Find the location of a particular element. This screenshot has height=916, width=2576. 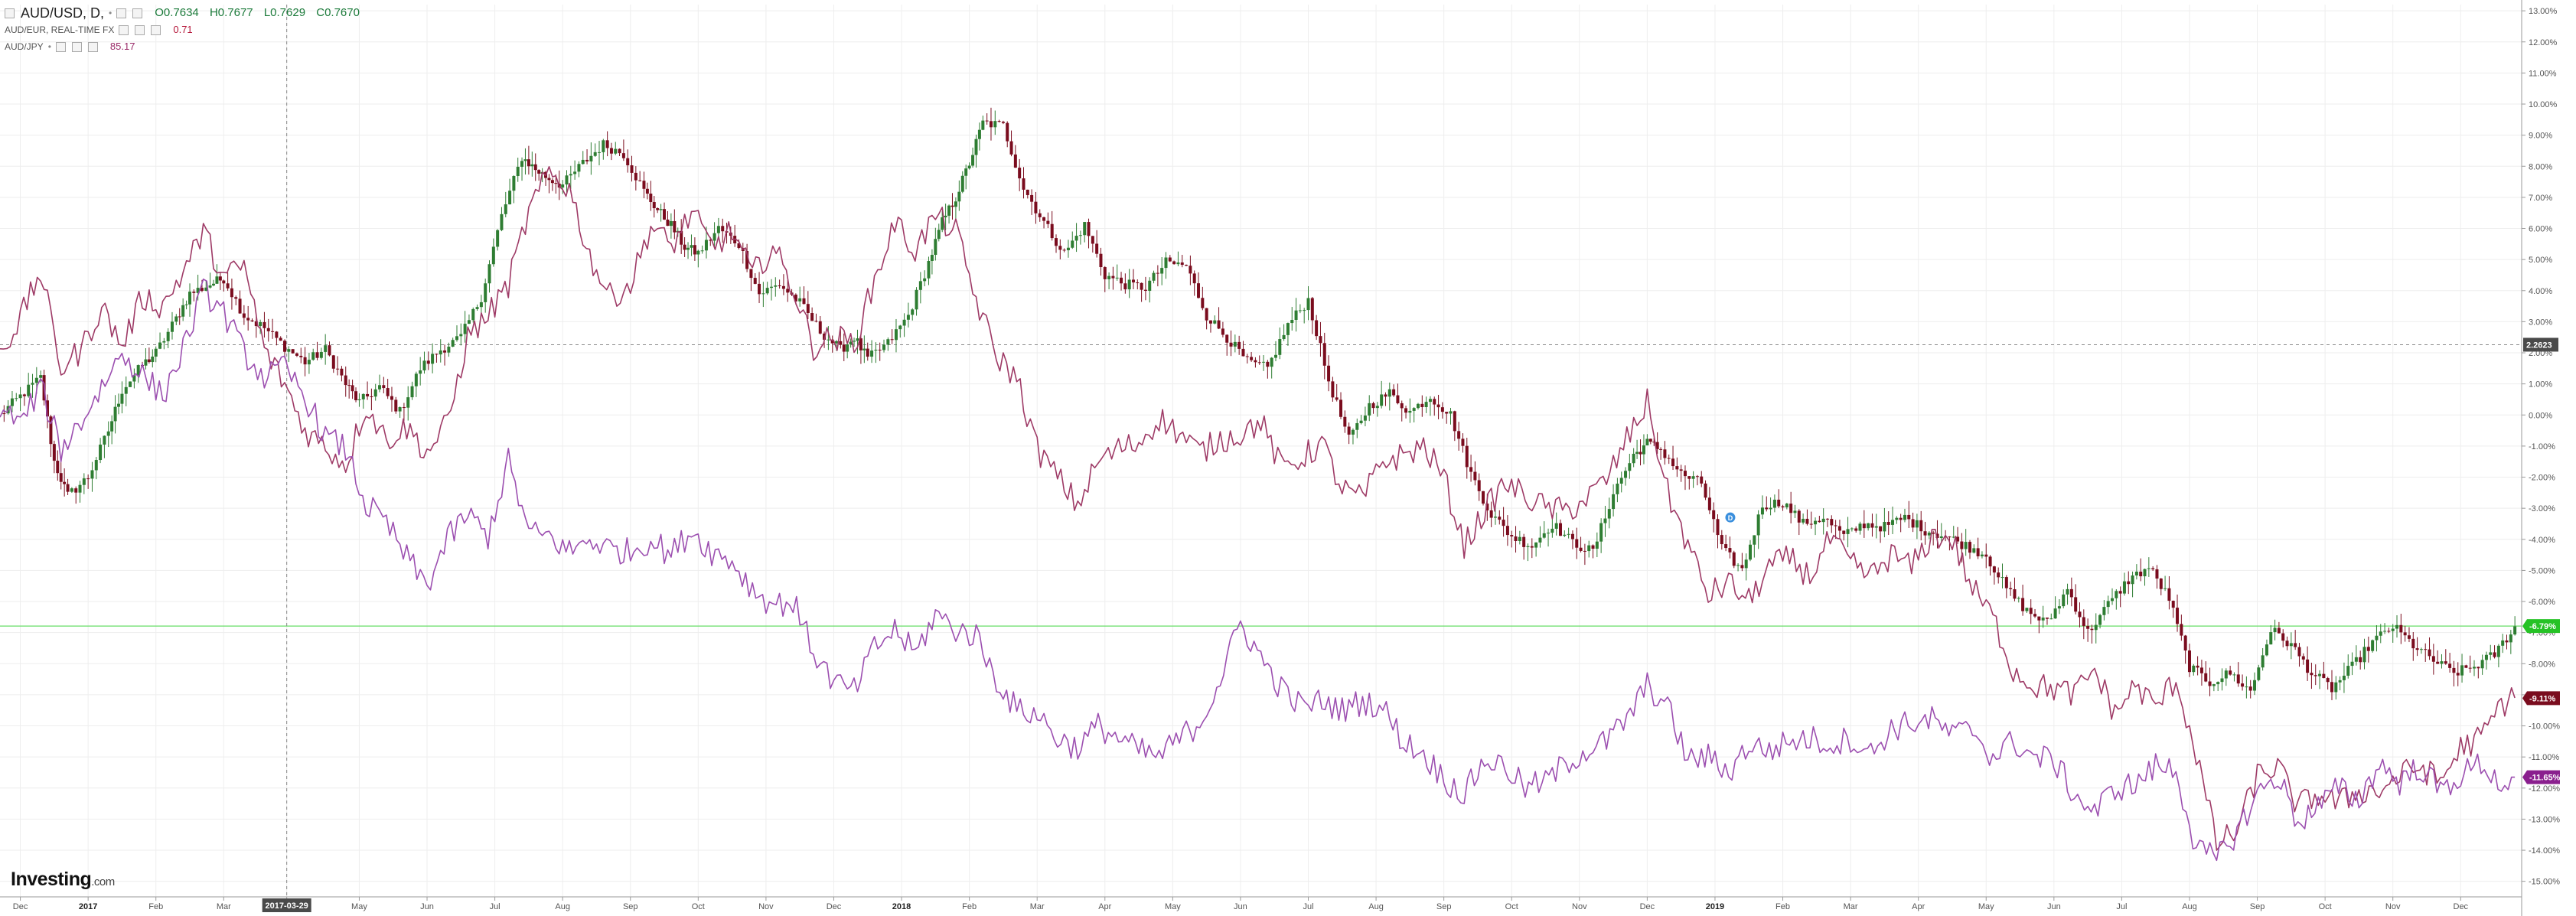

dividend-marker-icon is located at coordinates (1730, 517).